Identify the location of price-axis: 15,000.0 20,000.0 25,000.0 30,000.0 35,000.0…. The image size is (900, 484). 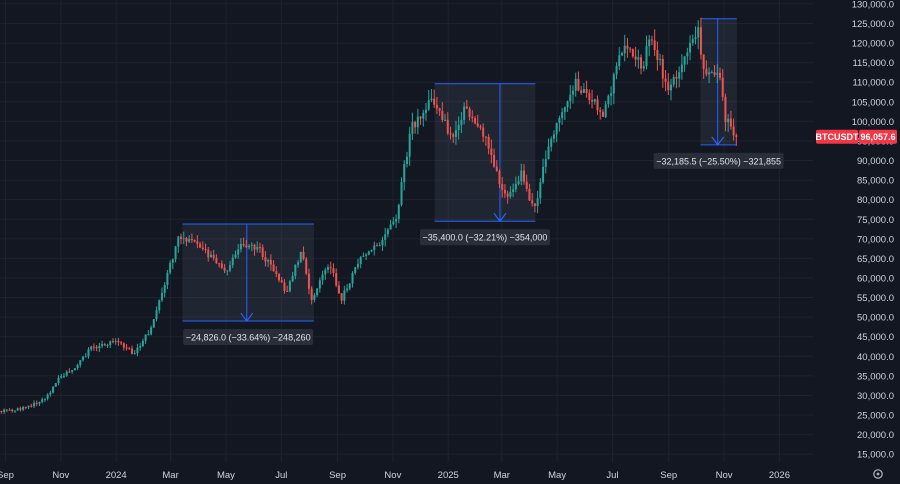
(856, 242).